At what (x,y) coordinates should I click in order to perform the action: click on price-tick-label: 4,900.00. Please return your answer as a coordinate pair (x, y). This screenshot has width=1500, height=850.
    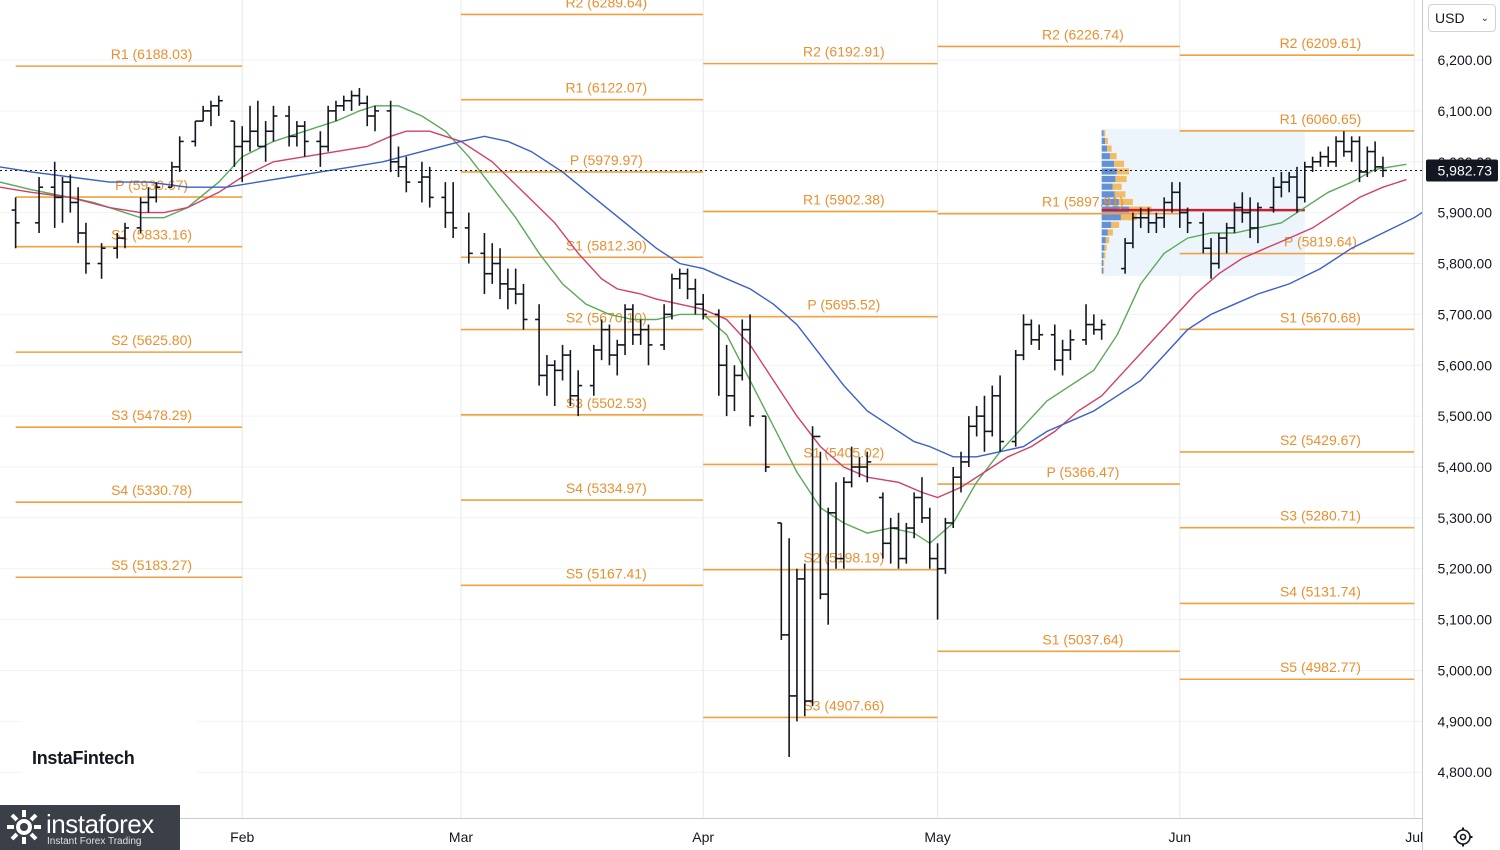
    Looking at the image, I should click on (1465, 721).